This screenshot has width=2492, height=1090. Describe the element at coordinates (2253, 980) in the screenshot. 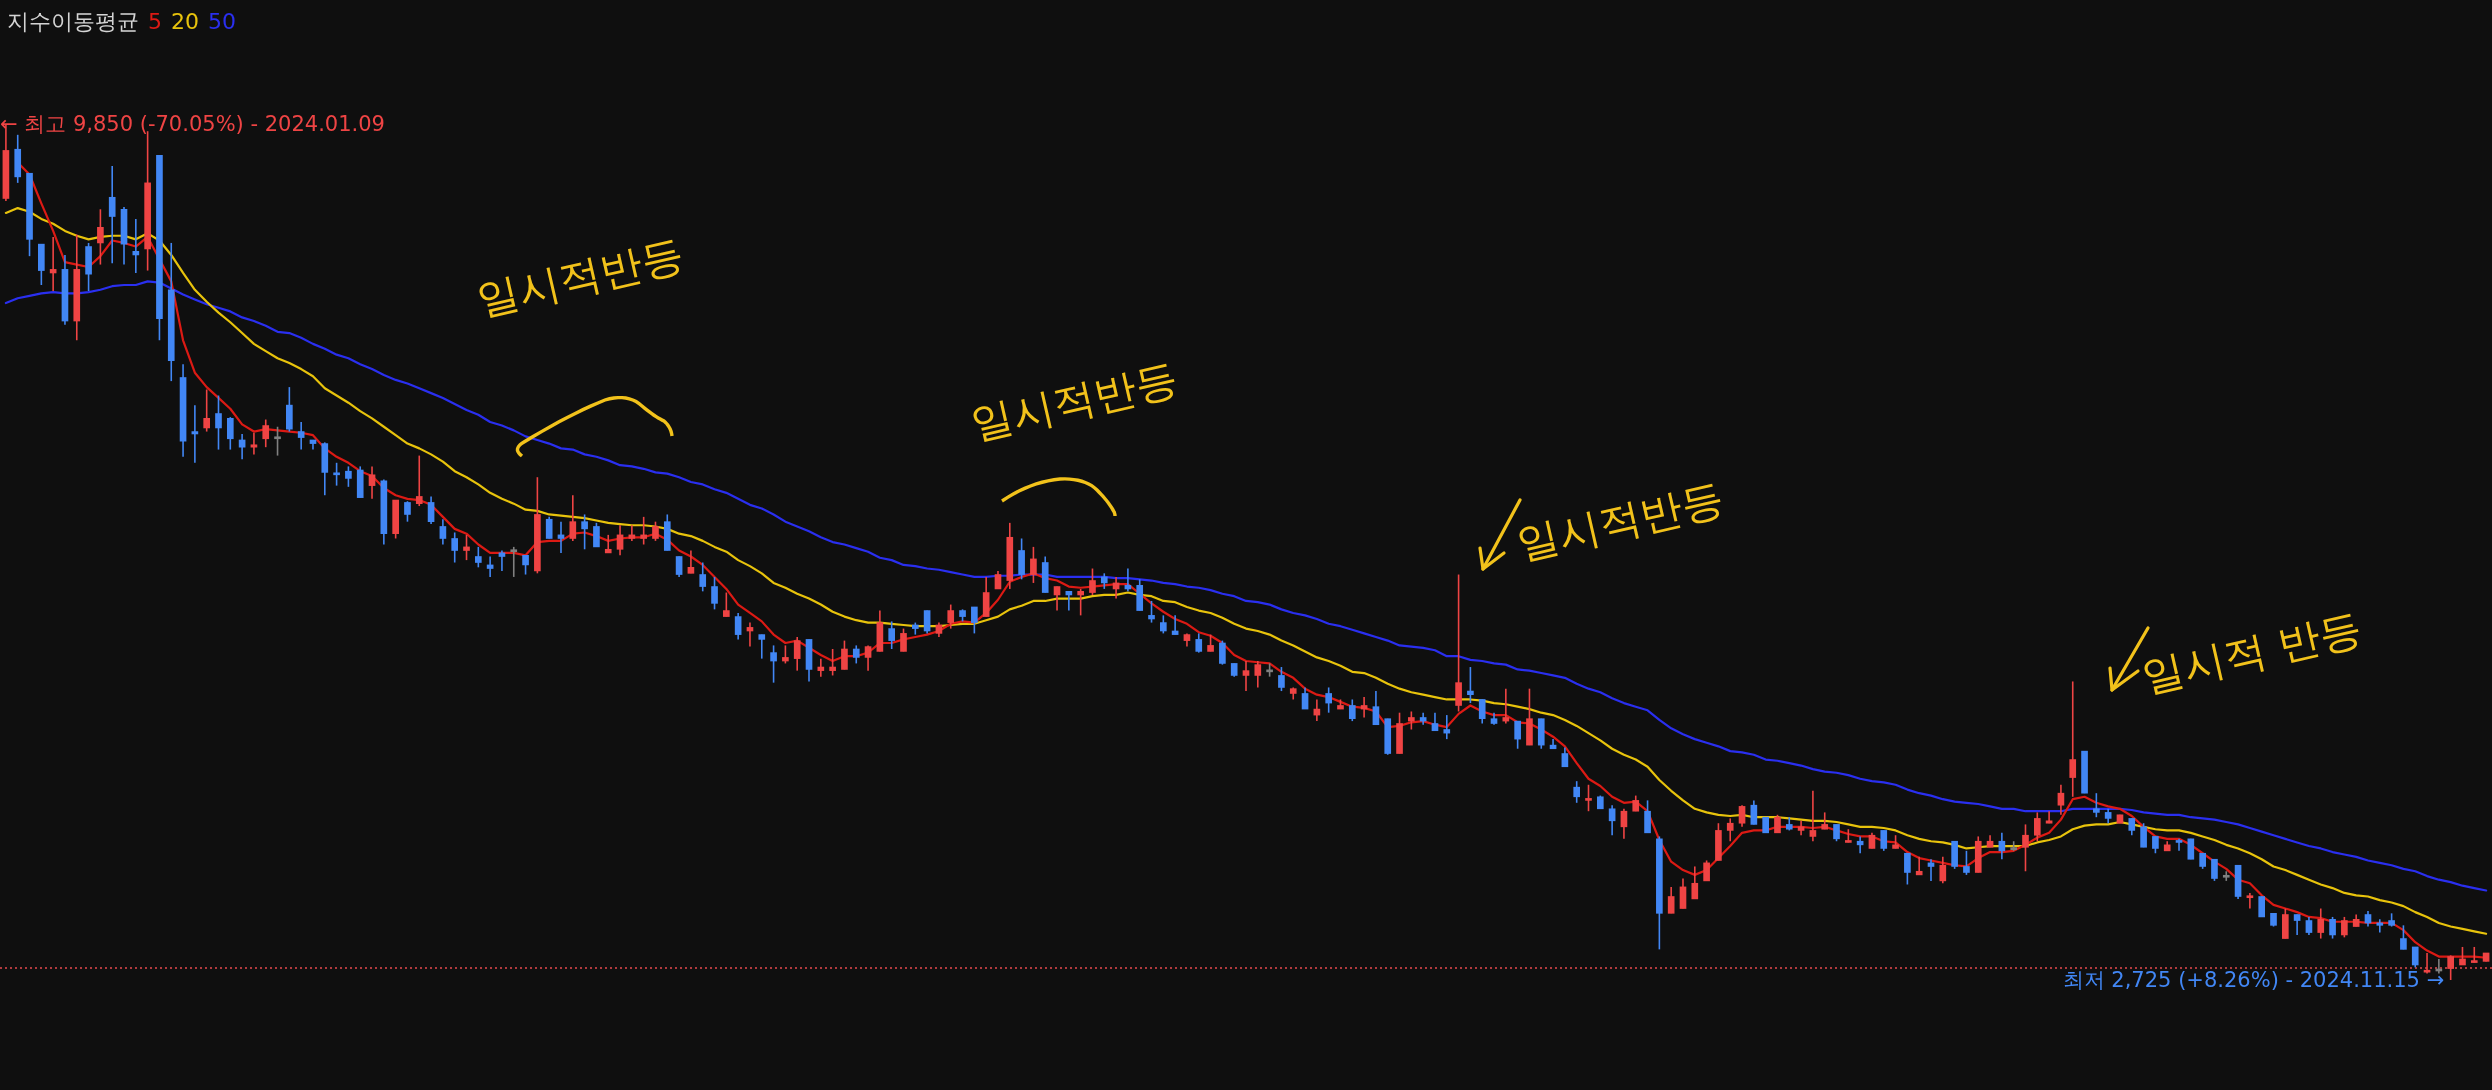

I see `annotation: 최저 2,725 (+8.26%) - 2024.11.15 →` at that location.